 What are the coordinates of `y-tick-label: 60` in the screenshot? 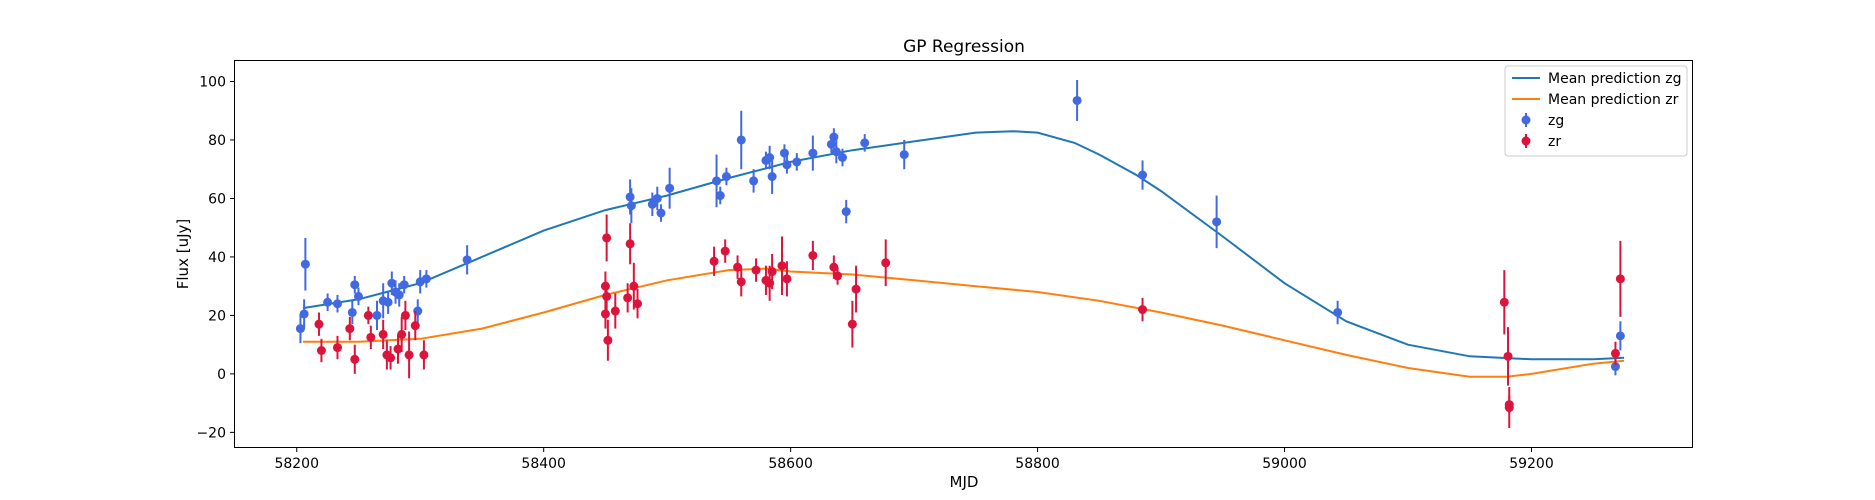 It's located at (217, 199).